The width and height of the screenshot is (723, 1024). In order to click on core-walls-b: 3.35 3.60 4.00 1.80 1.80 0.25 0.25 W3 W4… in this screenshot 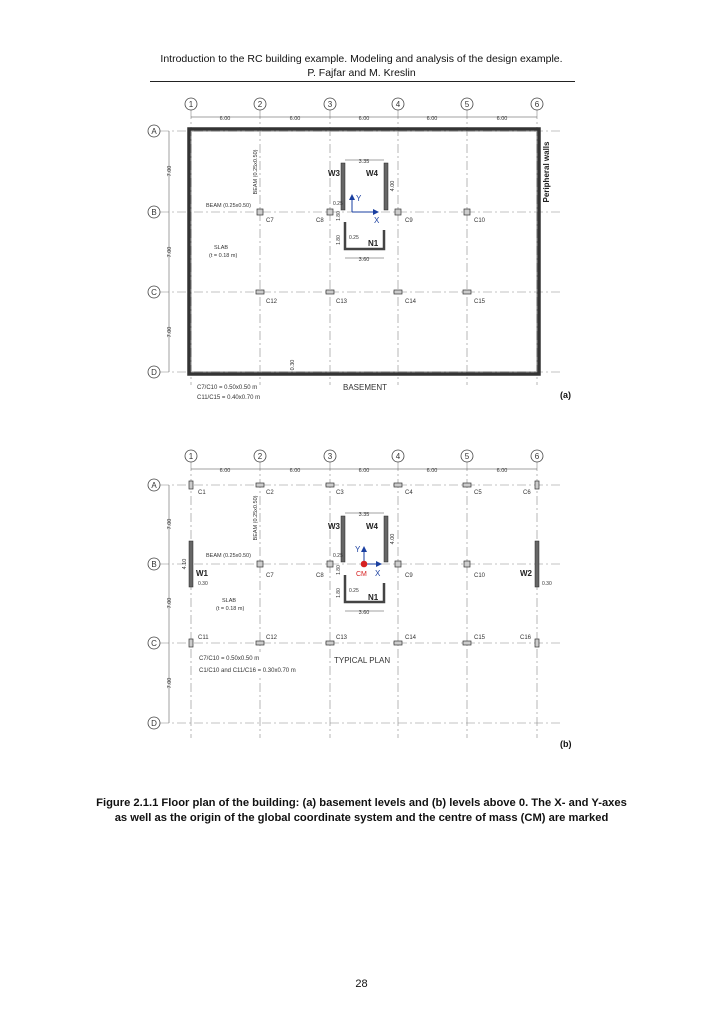, I will do `click(362, 564)`.